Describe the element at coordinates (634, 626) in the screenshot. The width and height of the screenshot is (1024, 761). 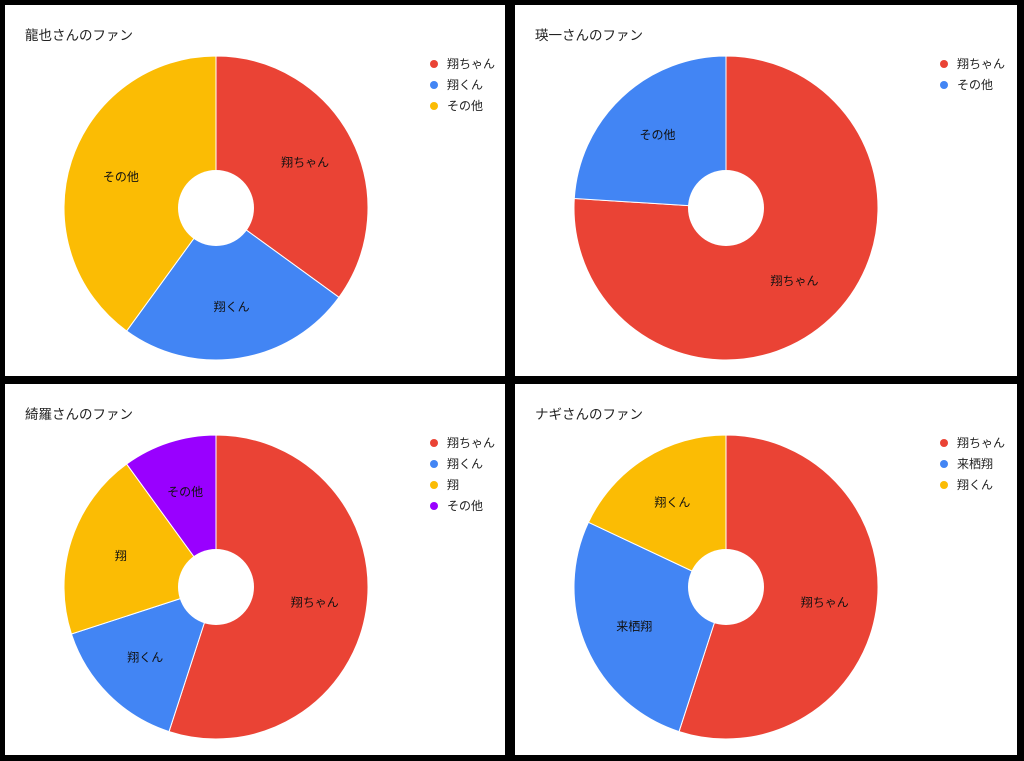
I see `slice-label: 来栖翔` at that location.